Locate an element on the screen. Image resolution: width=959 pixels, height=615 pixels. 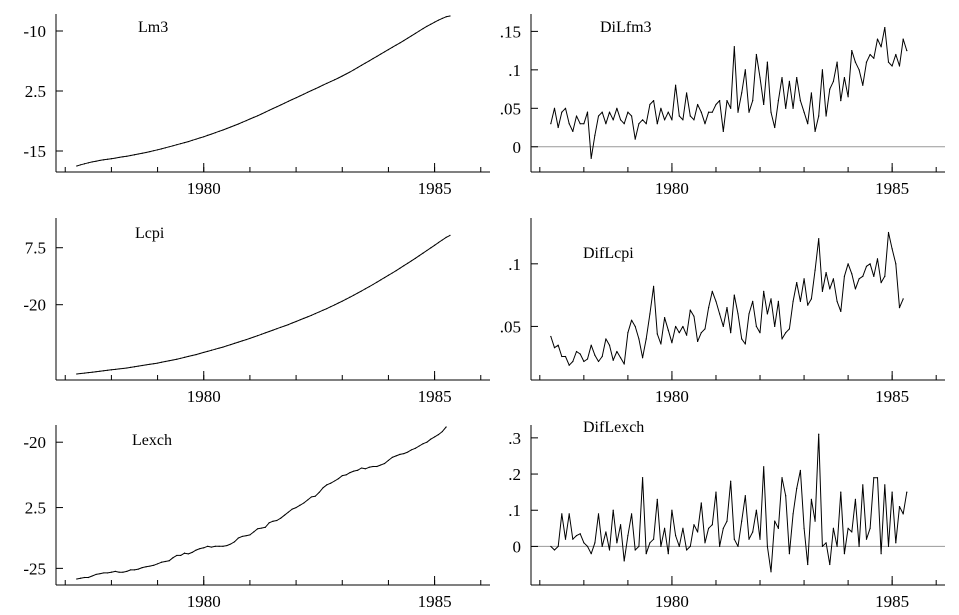
panel-6: 1980 1985 0 .1 .2 .3 DifLexch is located at coordinates (726, 515).